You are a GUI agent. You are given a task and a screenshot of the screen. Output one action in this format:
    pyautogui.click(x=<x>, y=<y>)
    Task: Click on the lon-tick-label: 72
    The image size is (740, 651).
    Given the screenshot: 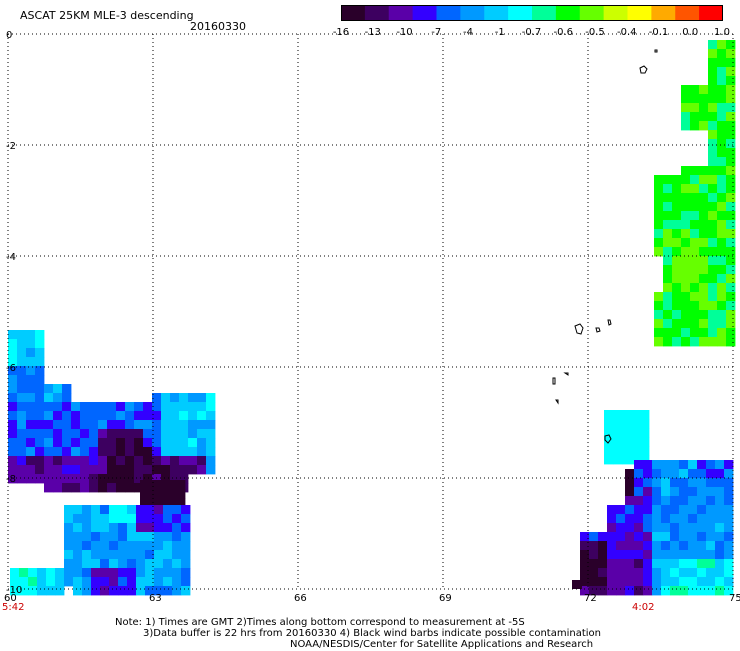 What is the action you would take?
    pyautogui.click(x=590, y=598)
    